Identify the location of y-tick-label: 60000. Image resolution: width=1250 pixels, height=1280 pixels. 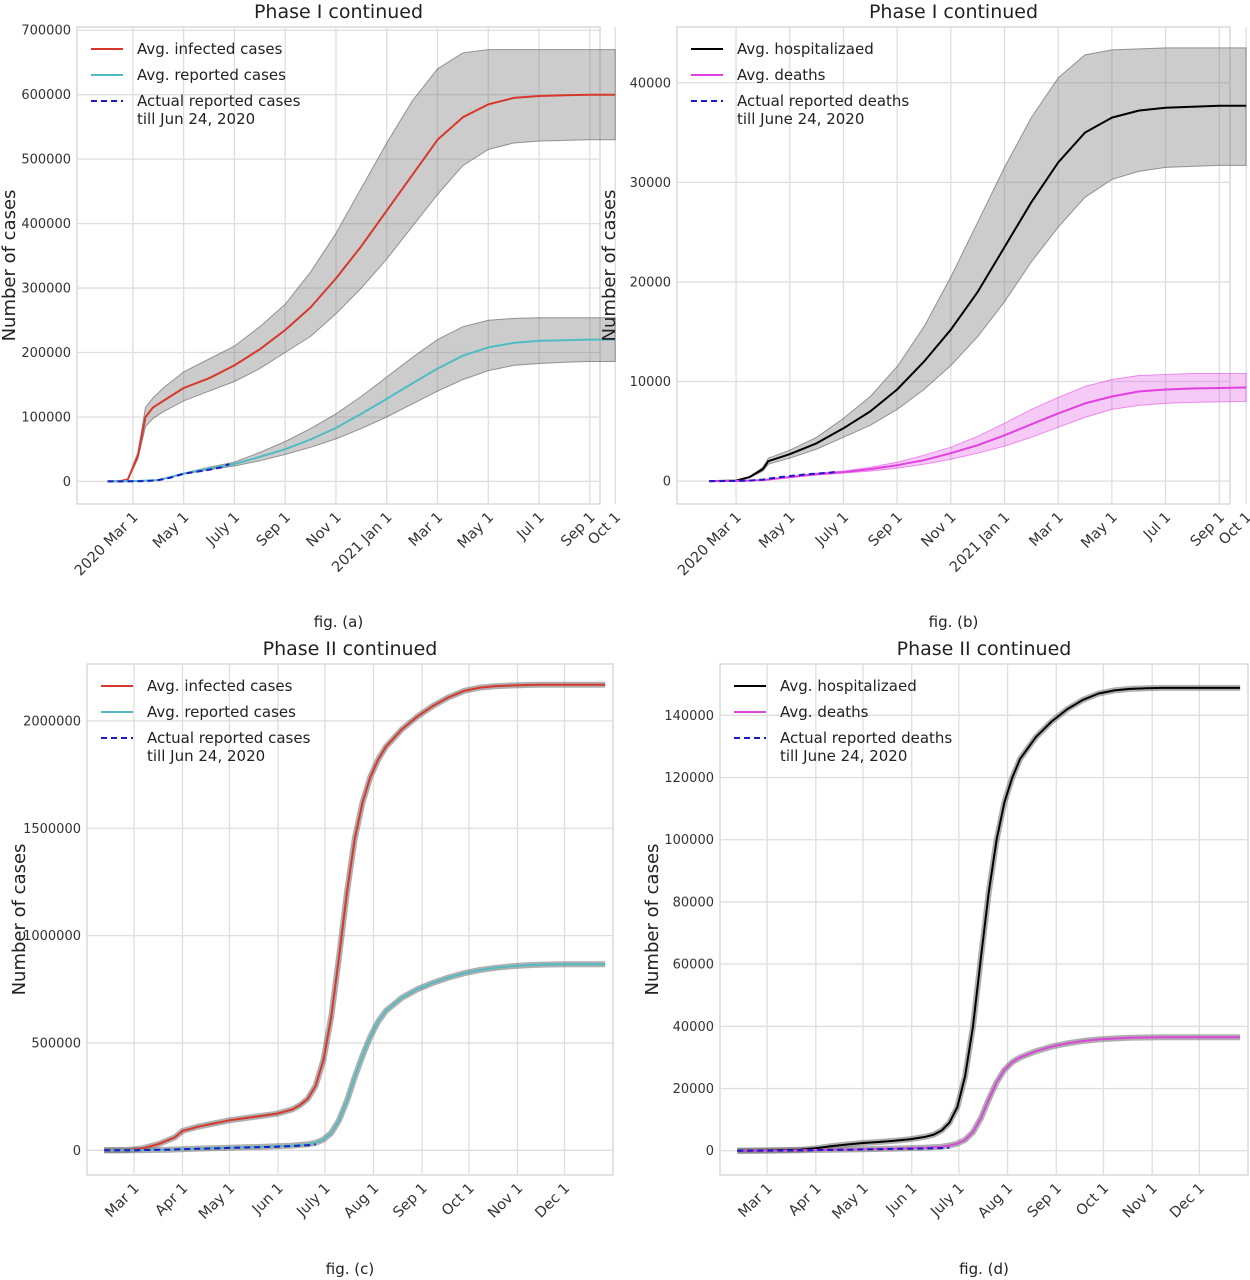
(693, 965).